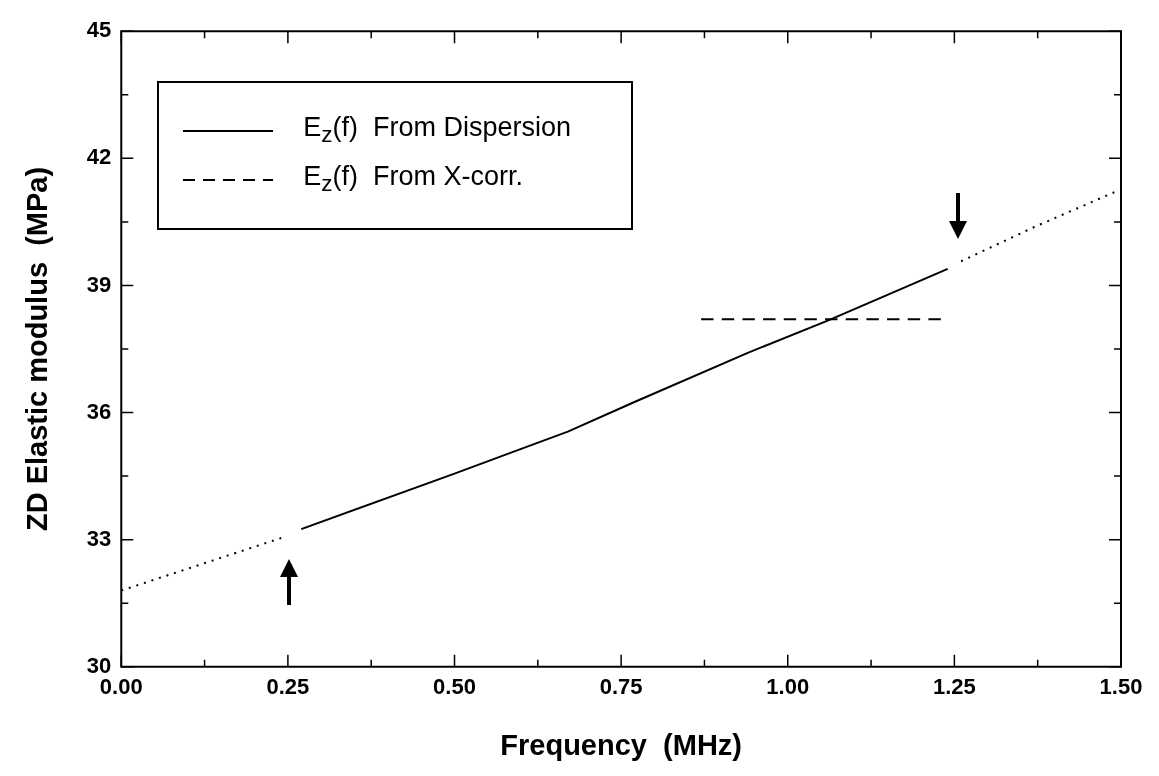 This screenshot has height=776, width=1159. Describe the element at coordinates (99, 411) in the screenshot. I see `y-tick-label: 36` at that location.